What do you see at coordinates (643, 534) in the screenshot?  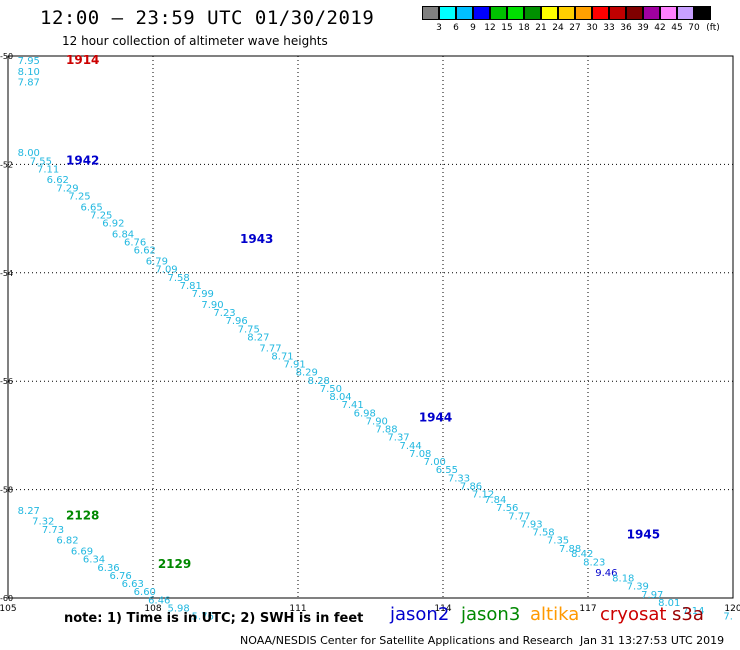 I see `pass-label: 1945` at bounding box center [643, 534].